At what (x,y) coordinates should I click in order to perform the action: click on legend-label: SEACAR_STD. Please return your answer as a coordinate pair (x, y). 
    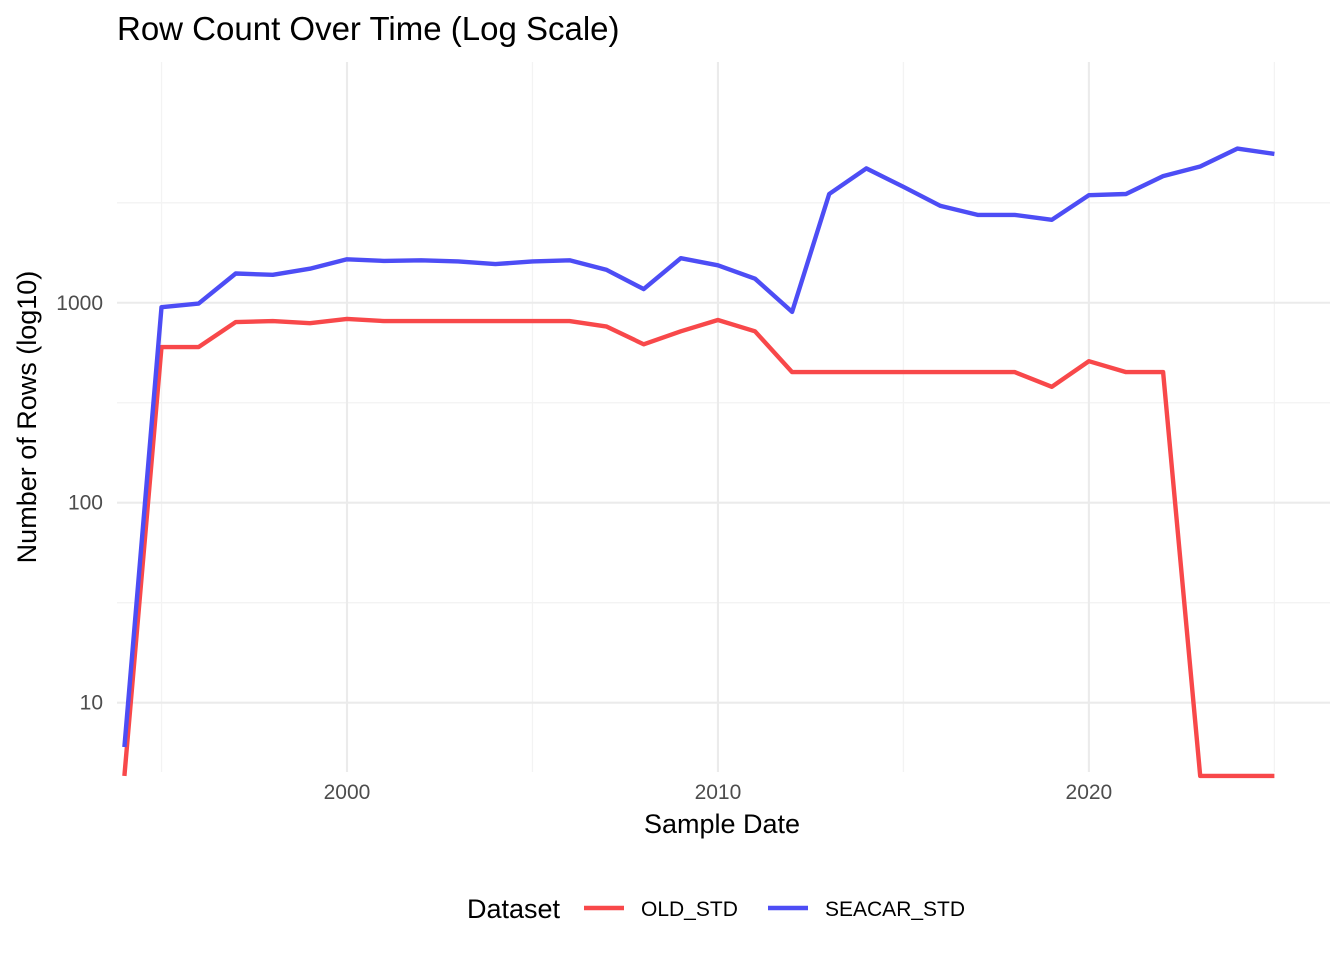
    Looking at the image, I should click on (895, 909).